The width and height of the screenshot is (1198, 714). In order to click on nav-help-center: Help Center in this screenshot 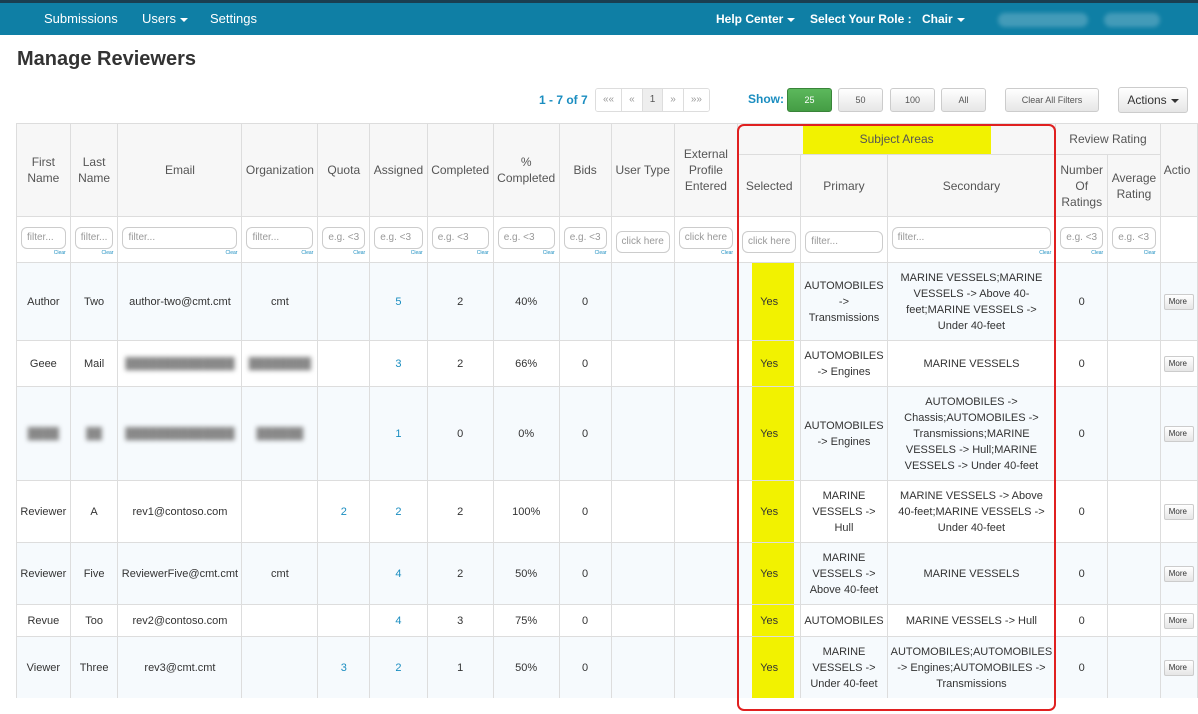, I will do `click(756, 19)`.